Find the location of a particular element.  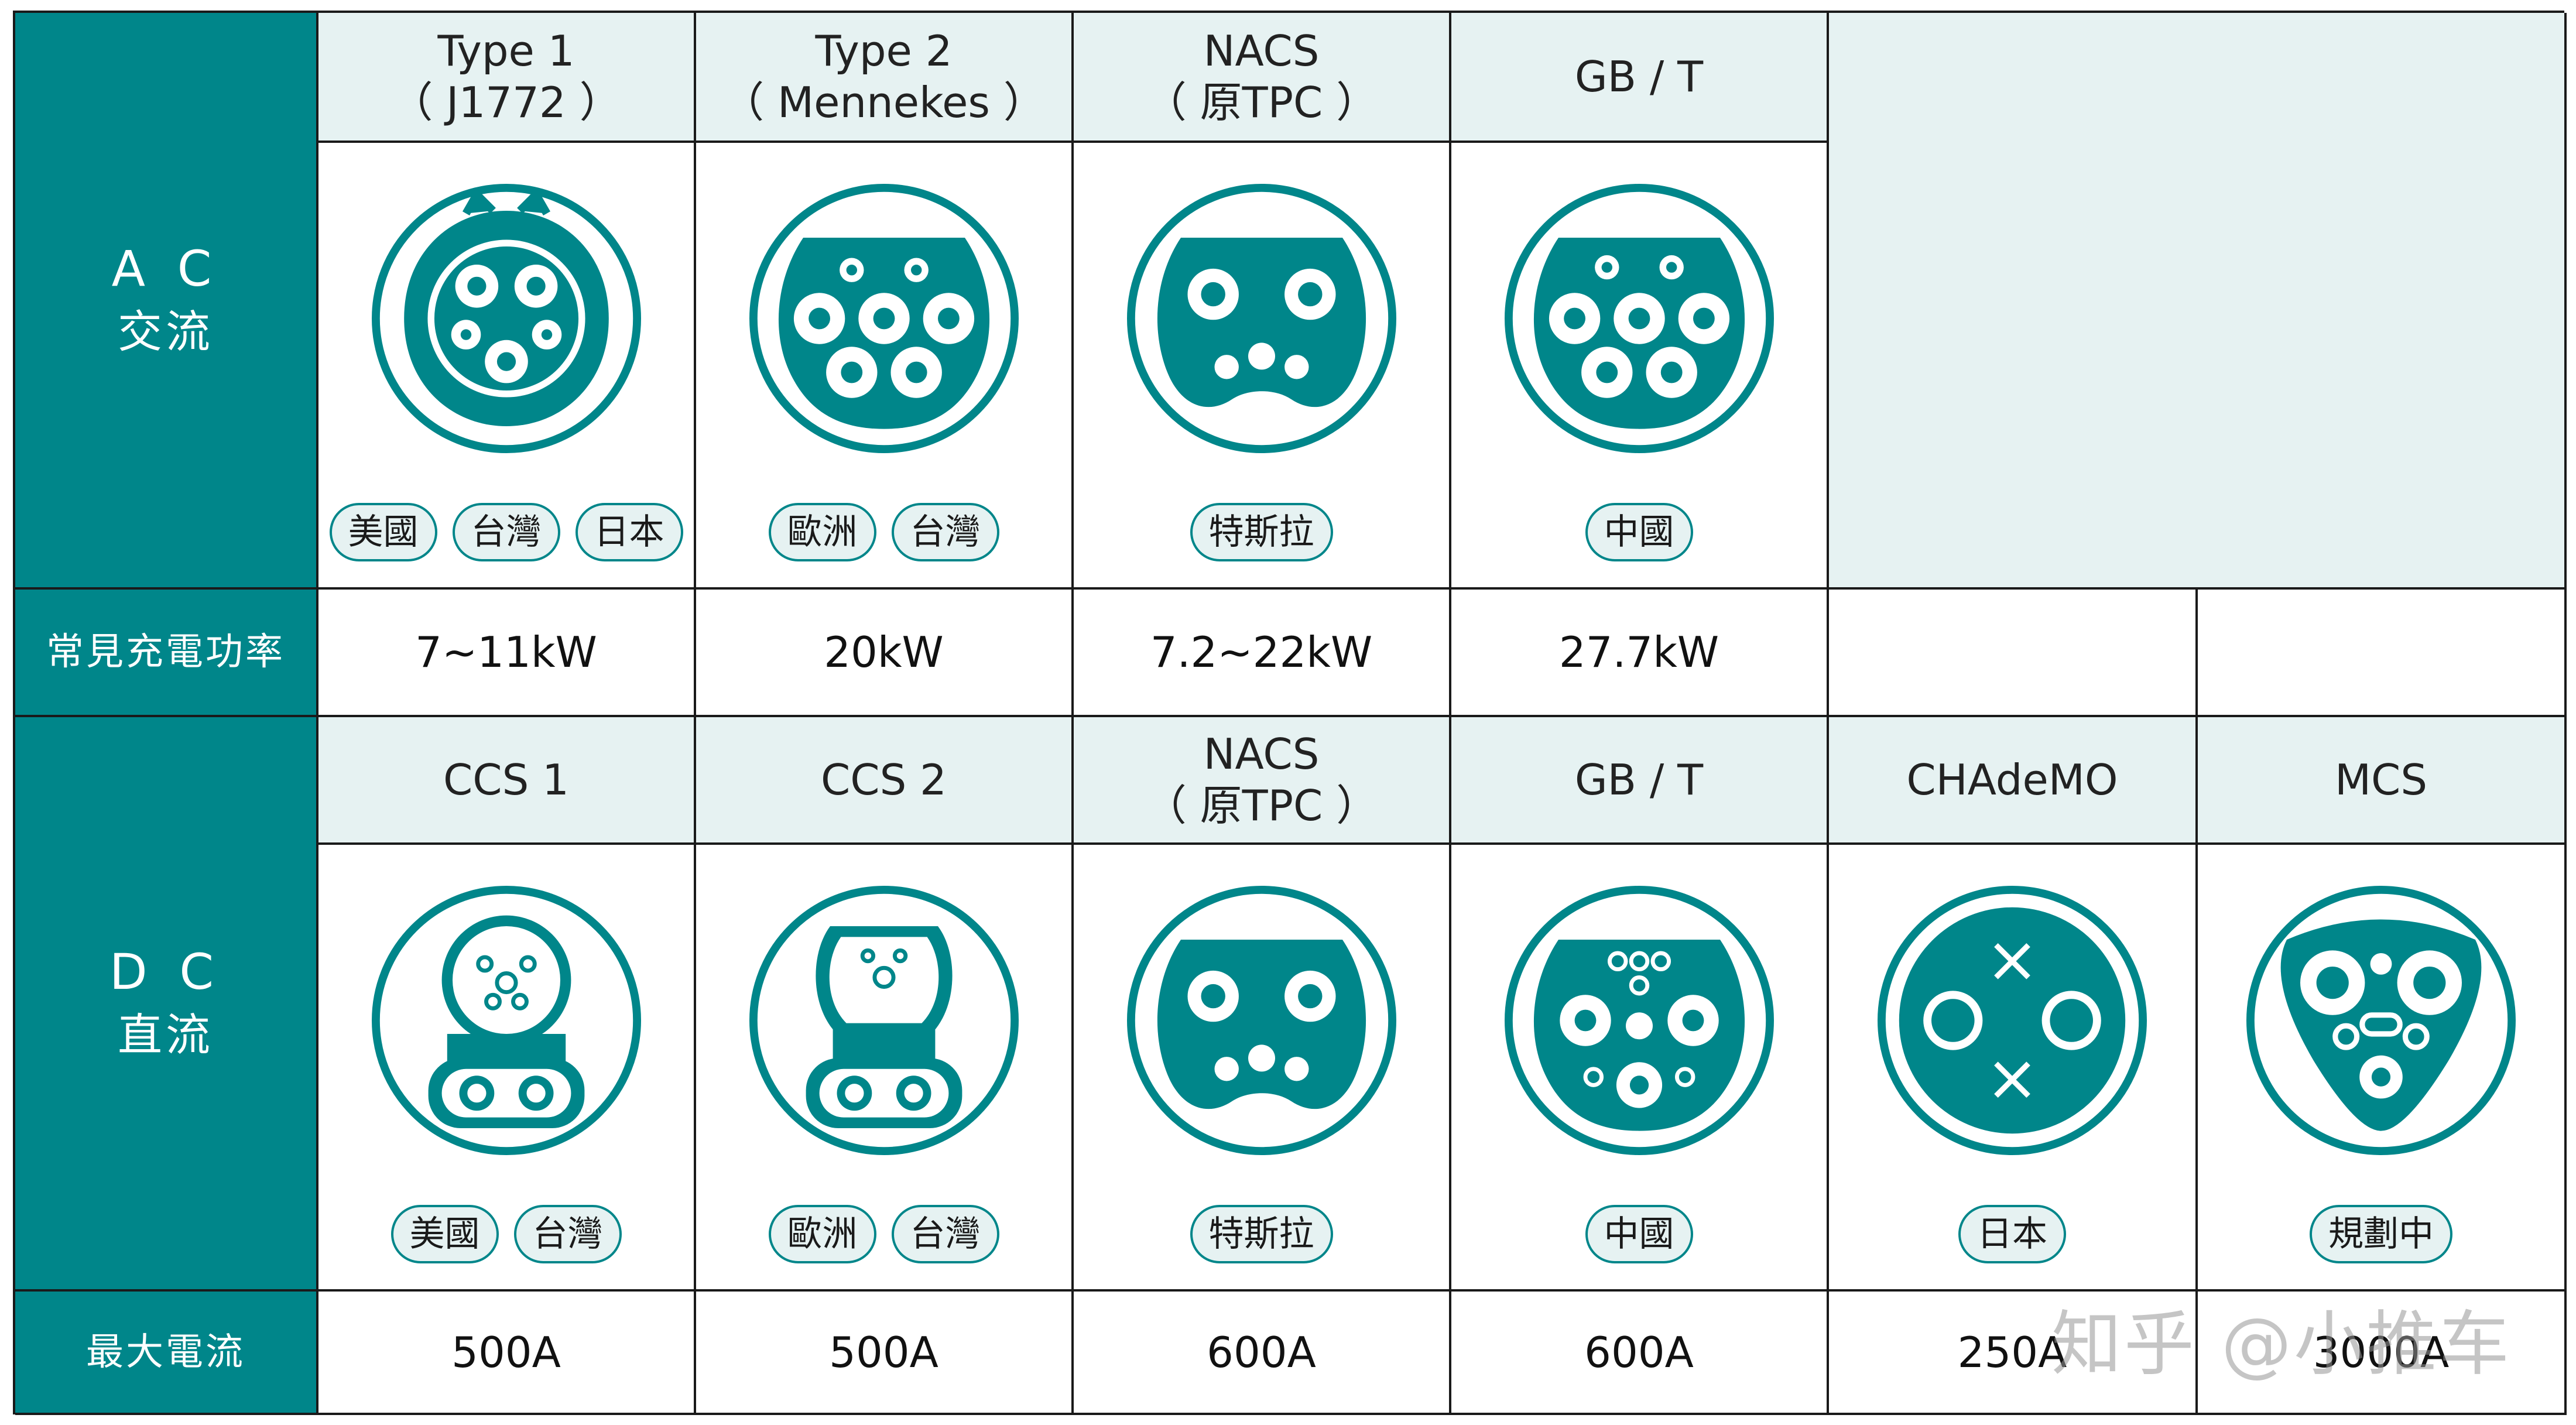

current-value: 3000A is located at coordinates (2382, 1354).